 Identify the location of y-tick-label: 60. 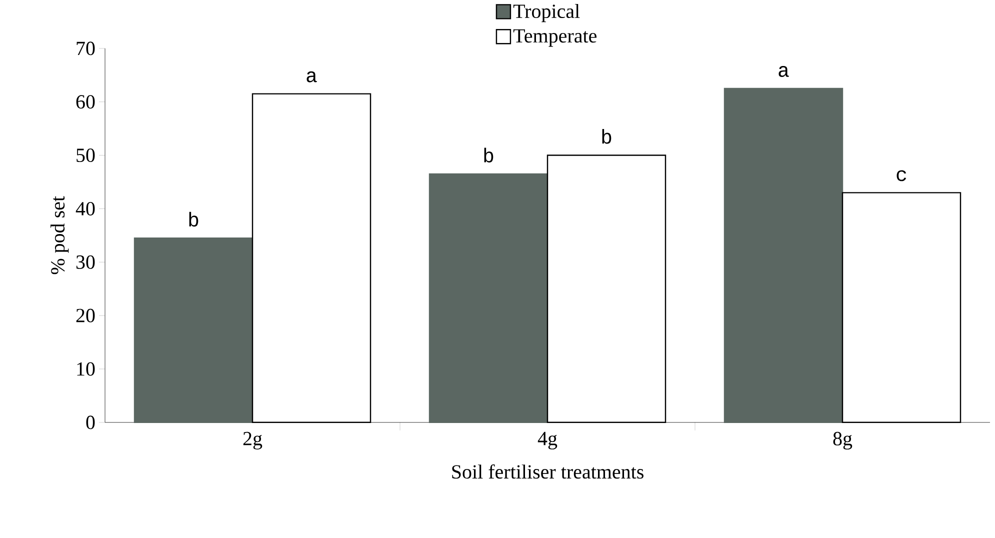
(85, 101).